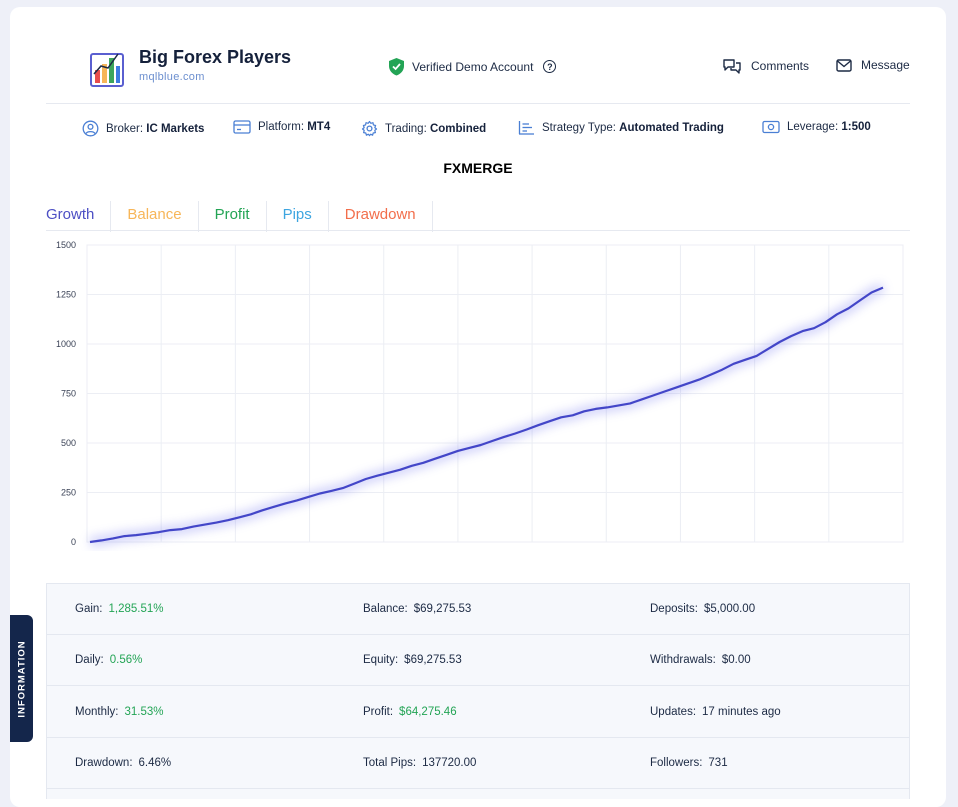 The width and height of the screenshot is (958, 807). I want to click on info-balance-label: Balance:, so click(385, 609).